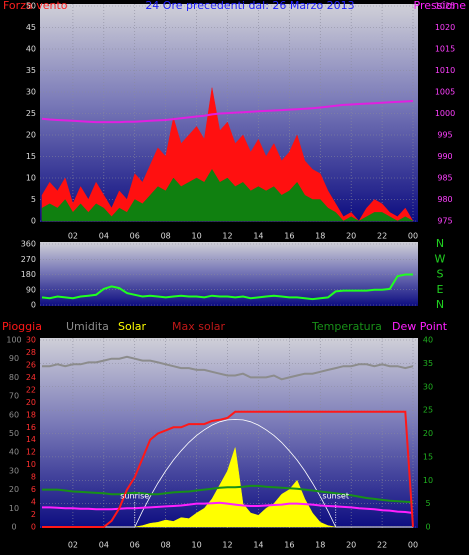 This screenshot has width=469, height=555. I want to click on y-tick-label: 980, so click(444, 199).